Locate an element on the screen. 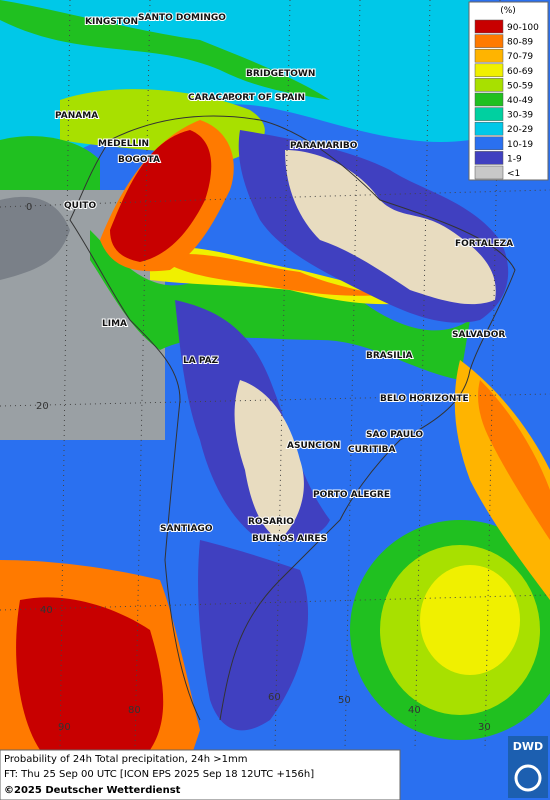  longitude-label: 80 is located at coordinates (134, 710).